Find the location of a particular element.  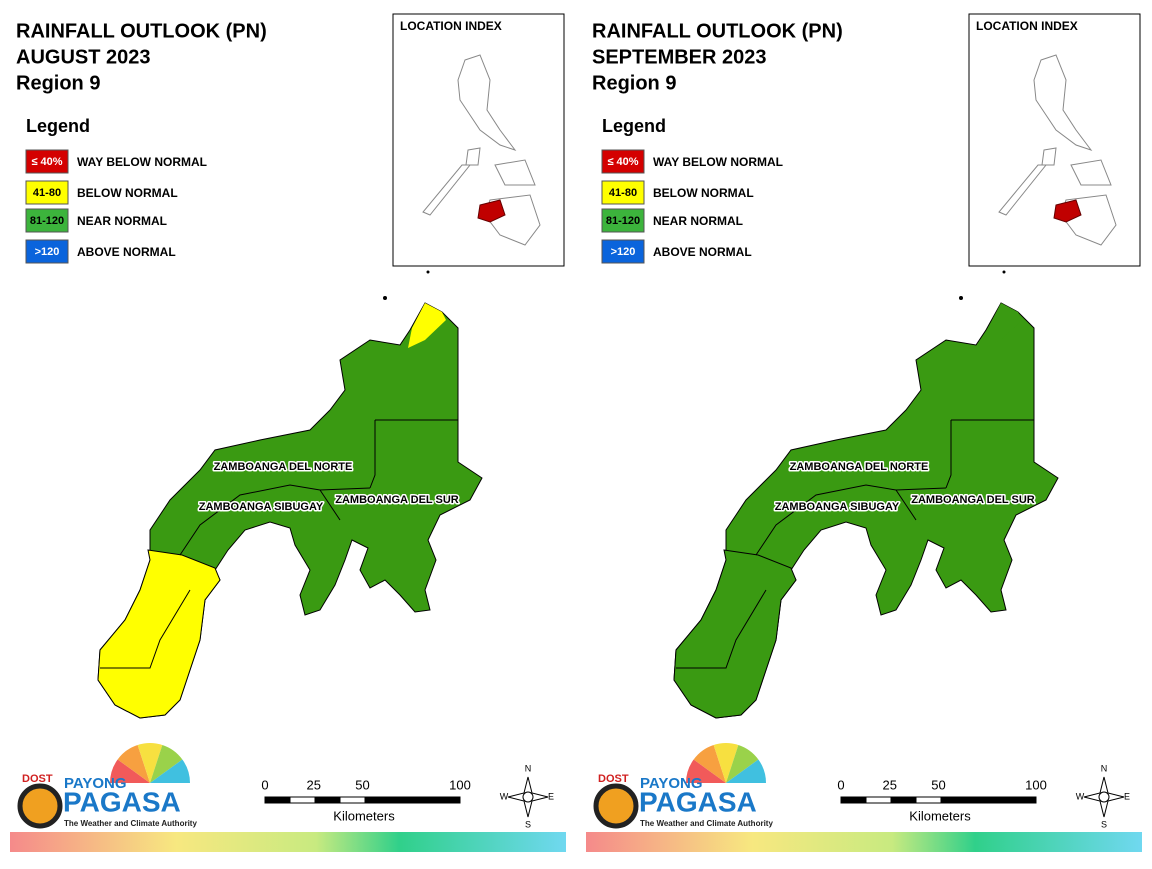

compass-letter: W is located at coordinates (1080, 796).